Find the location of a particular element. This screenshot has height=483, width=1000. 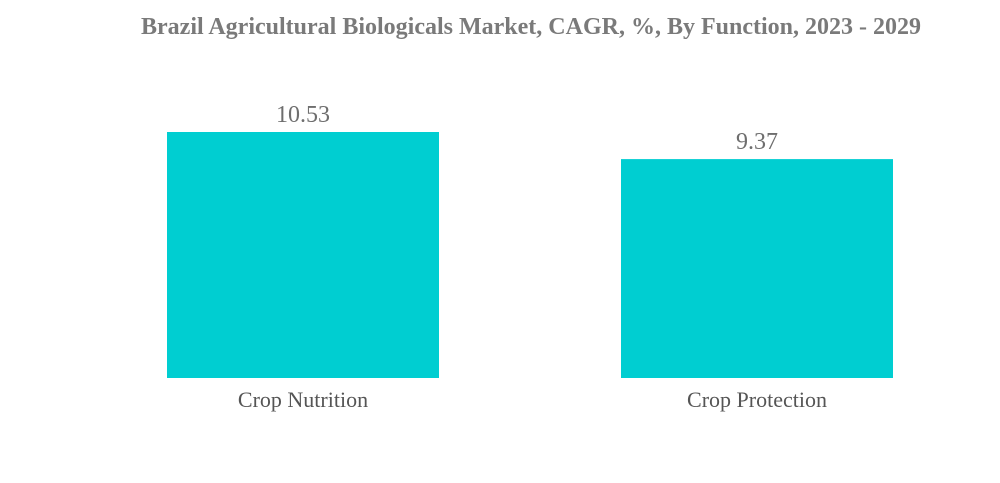

bar-crop-nutrition is located at coordinates (303, 255).